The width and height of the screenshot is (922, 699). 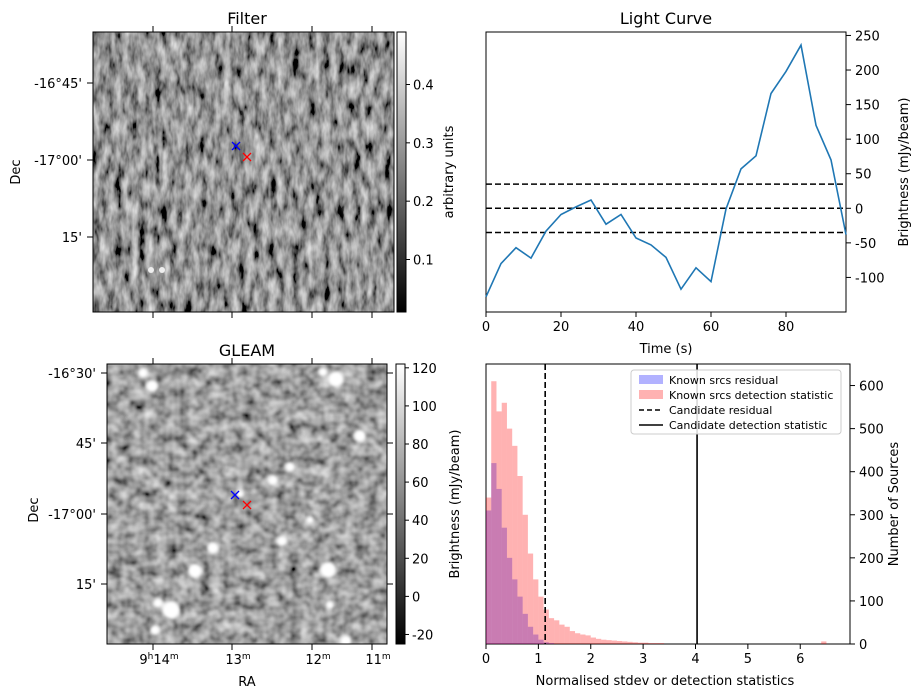 I want to click on histogram-ytick-label: 500, so click(x=871, y=430).